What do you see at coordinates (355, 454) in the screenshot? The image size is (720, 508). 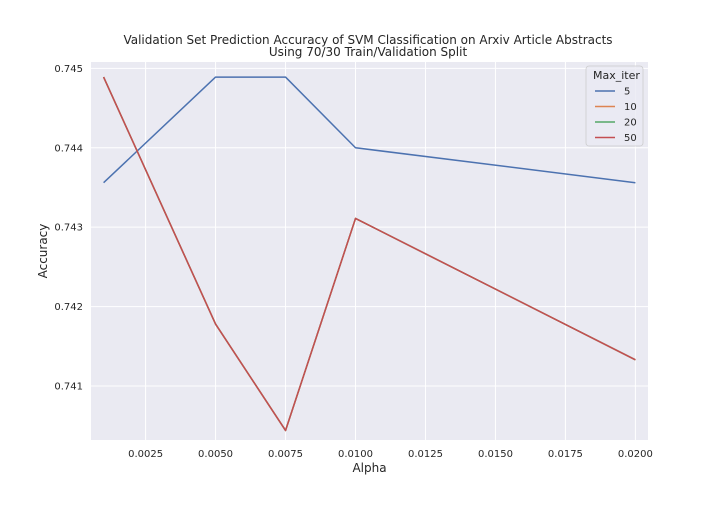 I see `x-tick-label: 0.0100` at bounding box center [355, 454].